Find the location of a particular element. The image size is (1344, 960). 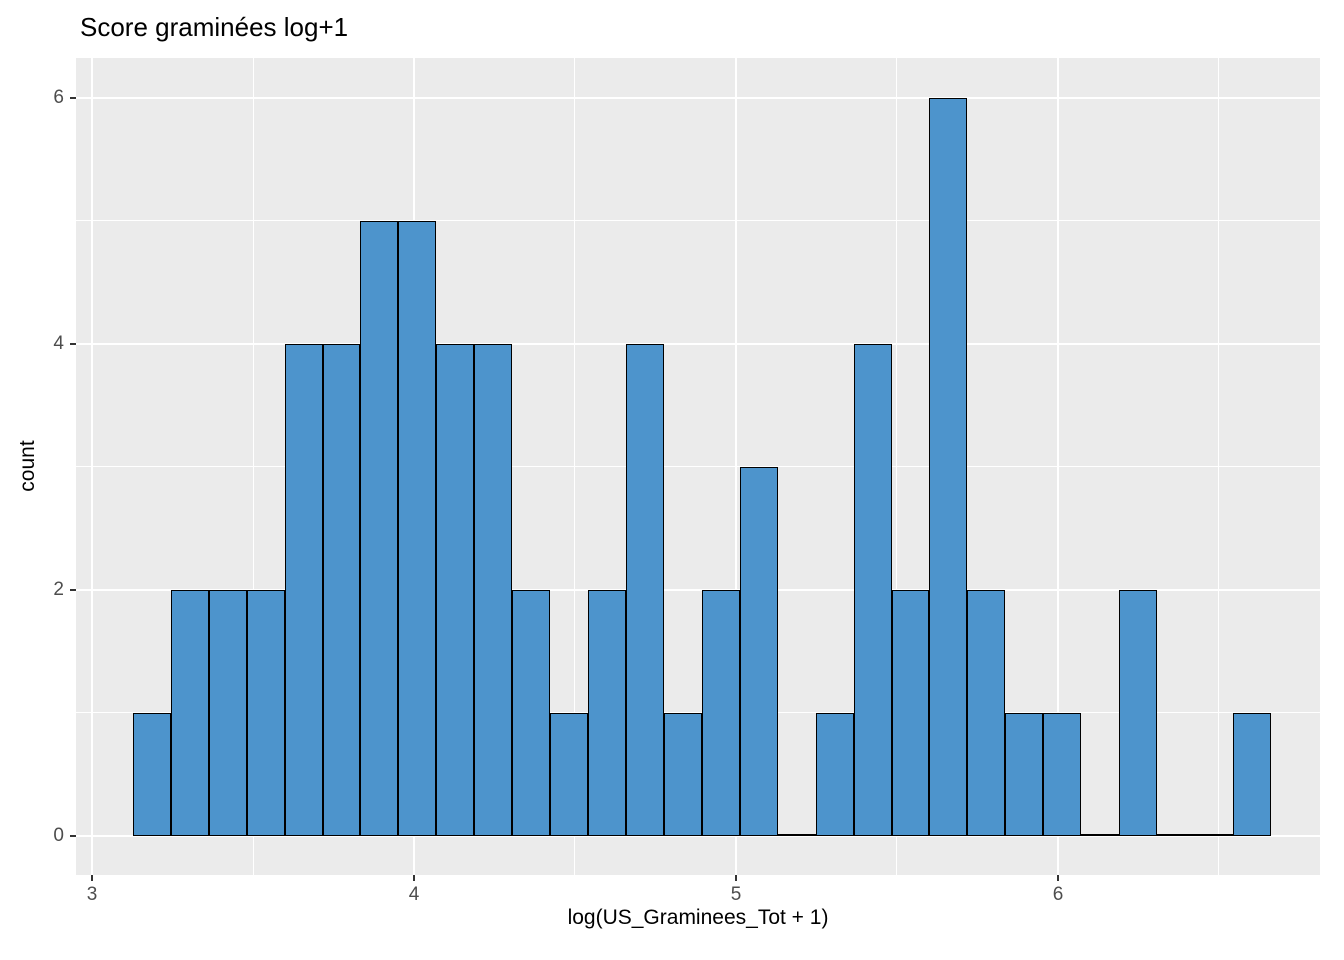

y-tick-label: 0 is located at coordinates (58, 835).